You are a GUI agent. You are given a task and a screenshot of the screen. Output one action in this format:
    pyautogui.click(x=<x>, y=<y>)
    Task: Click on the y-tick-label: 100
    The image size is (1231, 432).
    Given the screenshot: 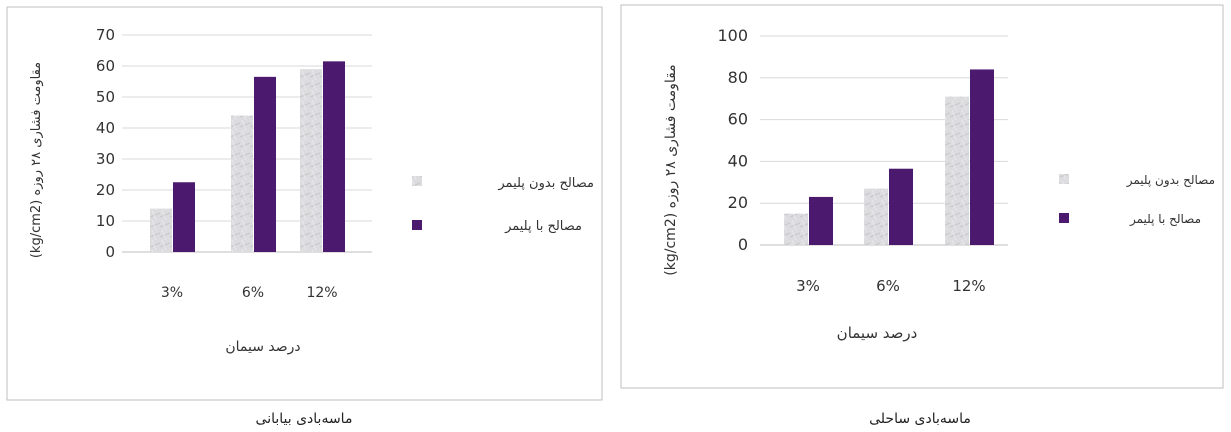 What is the action you would take?
    pyautogui.click(x=732, y=35)
    